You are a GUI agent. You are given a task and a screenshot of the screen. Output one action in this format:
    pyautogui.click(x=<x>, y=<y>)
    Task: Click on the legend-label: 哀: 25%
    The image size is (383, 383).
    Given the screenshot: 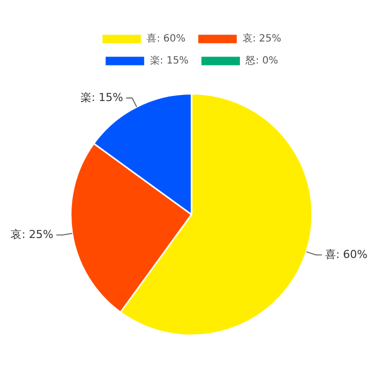 What is the action you would take?
    pyautogui.click(x=262, y=38)
    